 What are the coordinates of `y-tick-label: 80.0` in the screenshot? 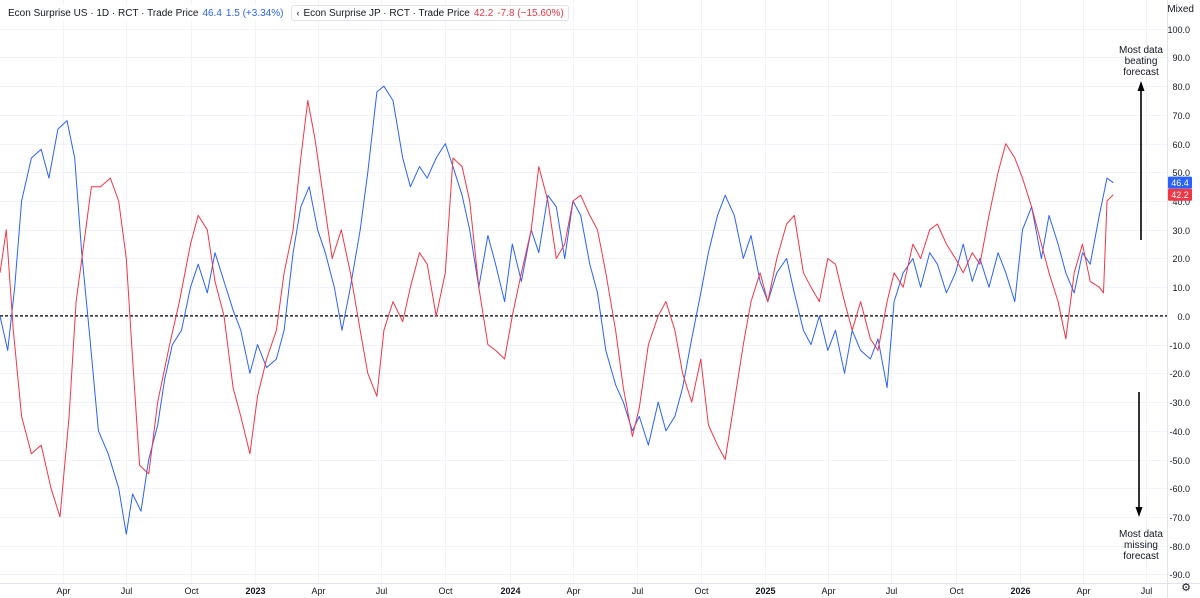 It's located at (1181, 87).